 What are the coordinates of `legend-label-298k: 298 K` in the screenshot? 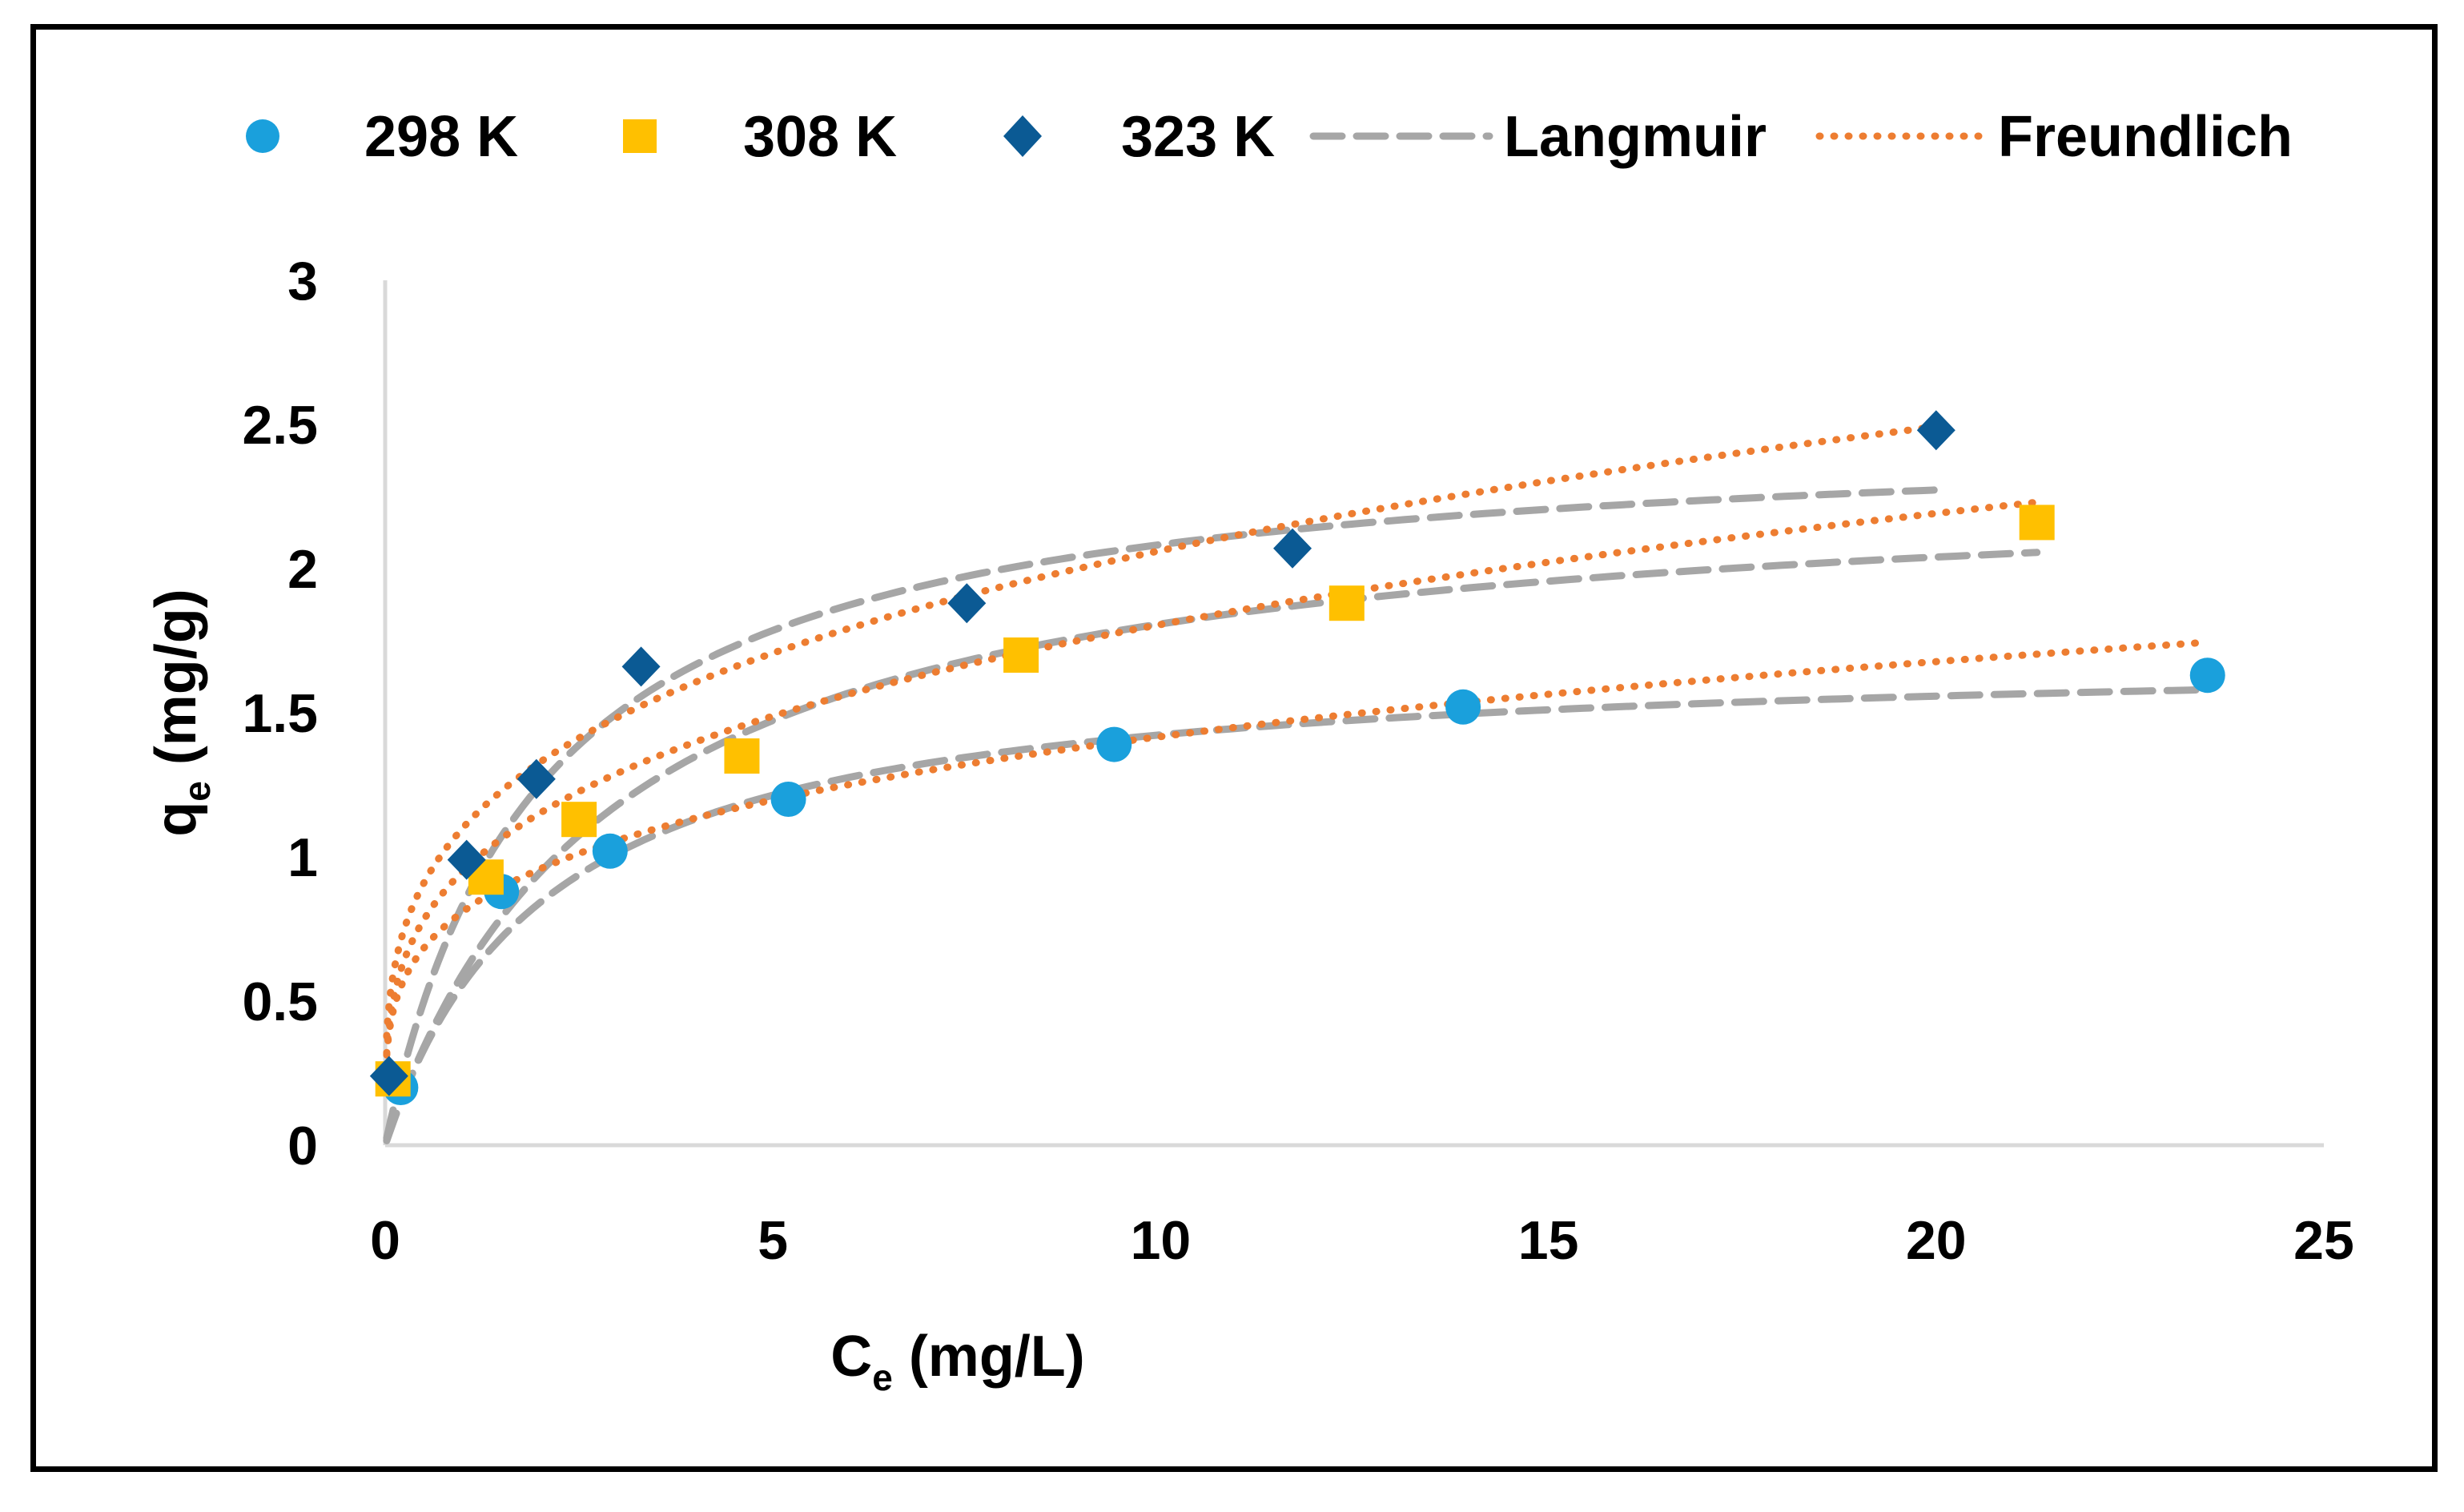 It's located at (441, 137).